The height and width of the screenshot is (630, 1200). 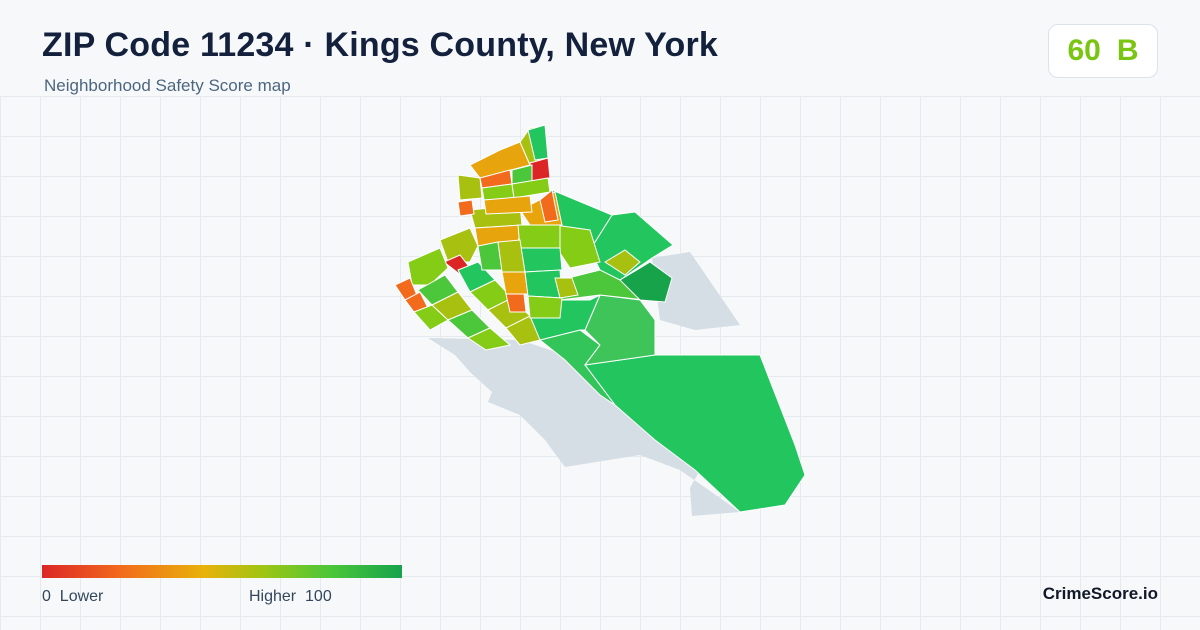 What do you see at coordinates (81, 596) in the screenshot?
I see `legend-low-text: Lower` at bounding box center [81, 596].